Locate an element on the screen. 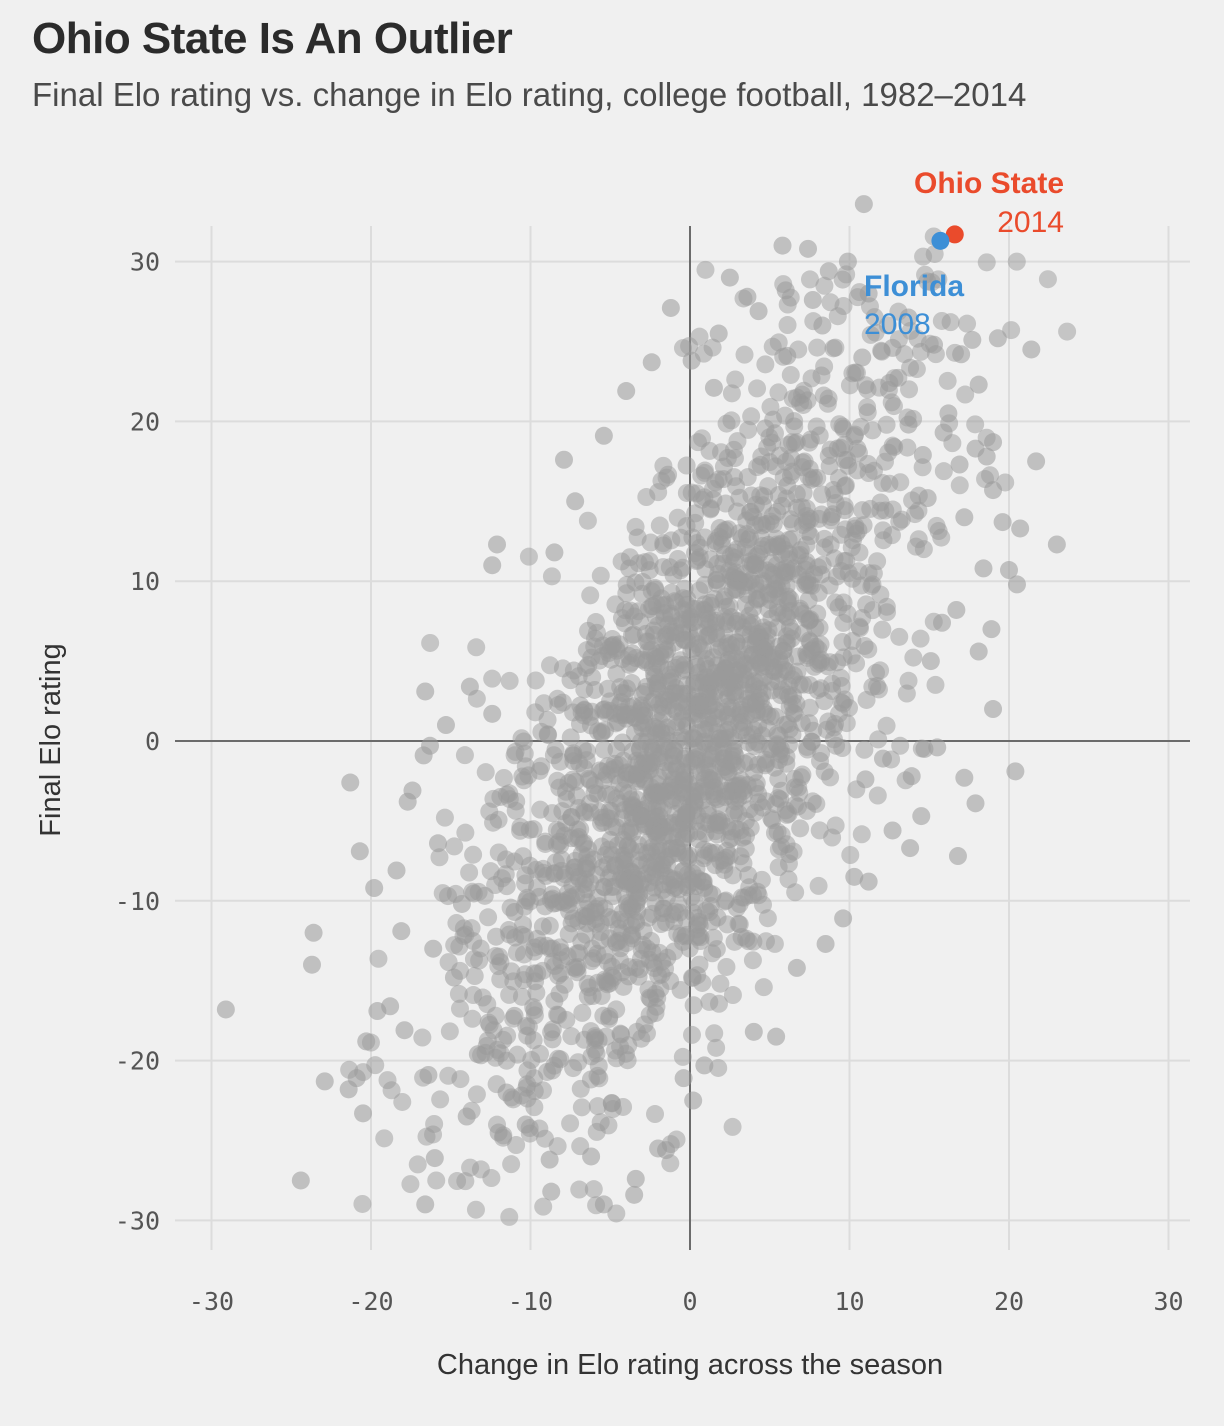 Image resolution: width=1224 pixels, height=1426 pixels. annotation-florida-year: 2008 is located at coordinates (897, 324).